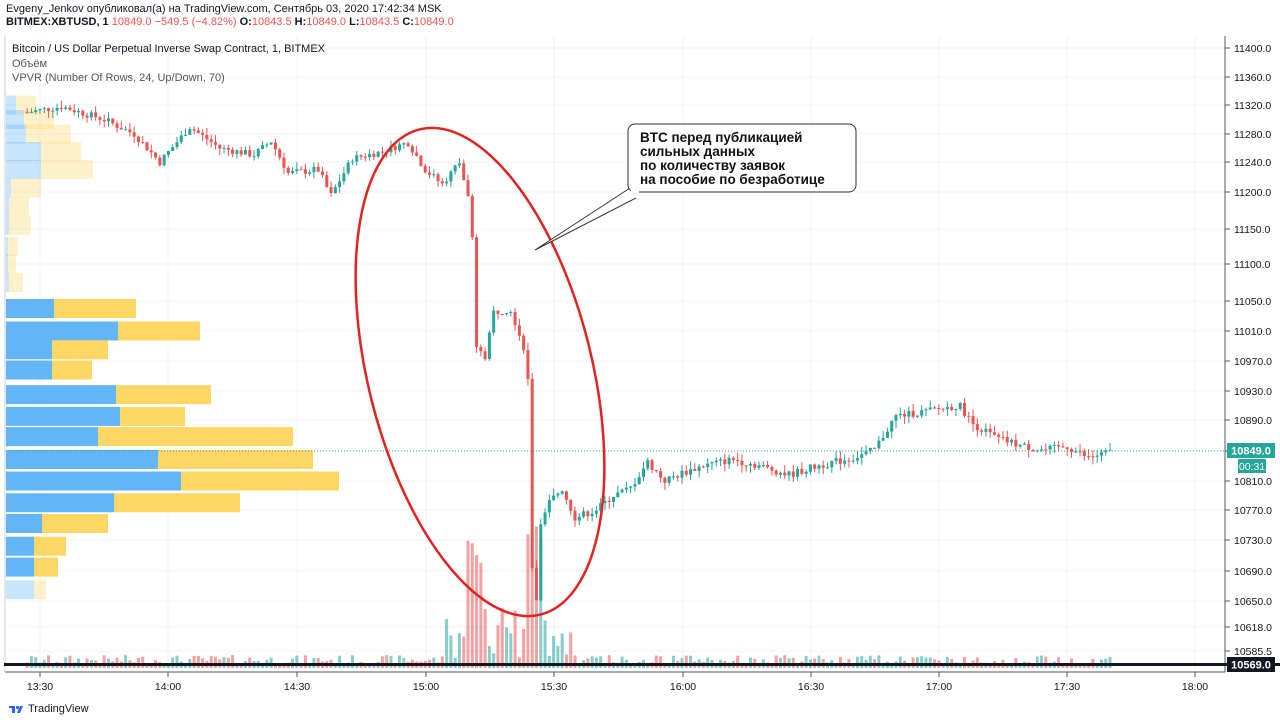  What do you see at coordinates (1253, 392) in the screenshot?
I see `y-tick-label: 10930.0` at bounding box center [1253, 392].